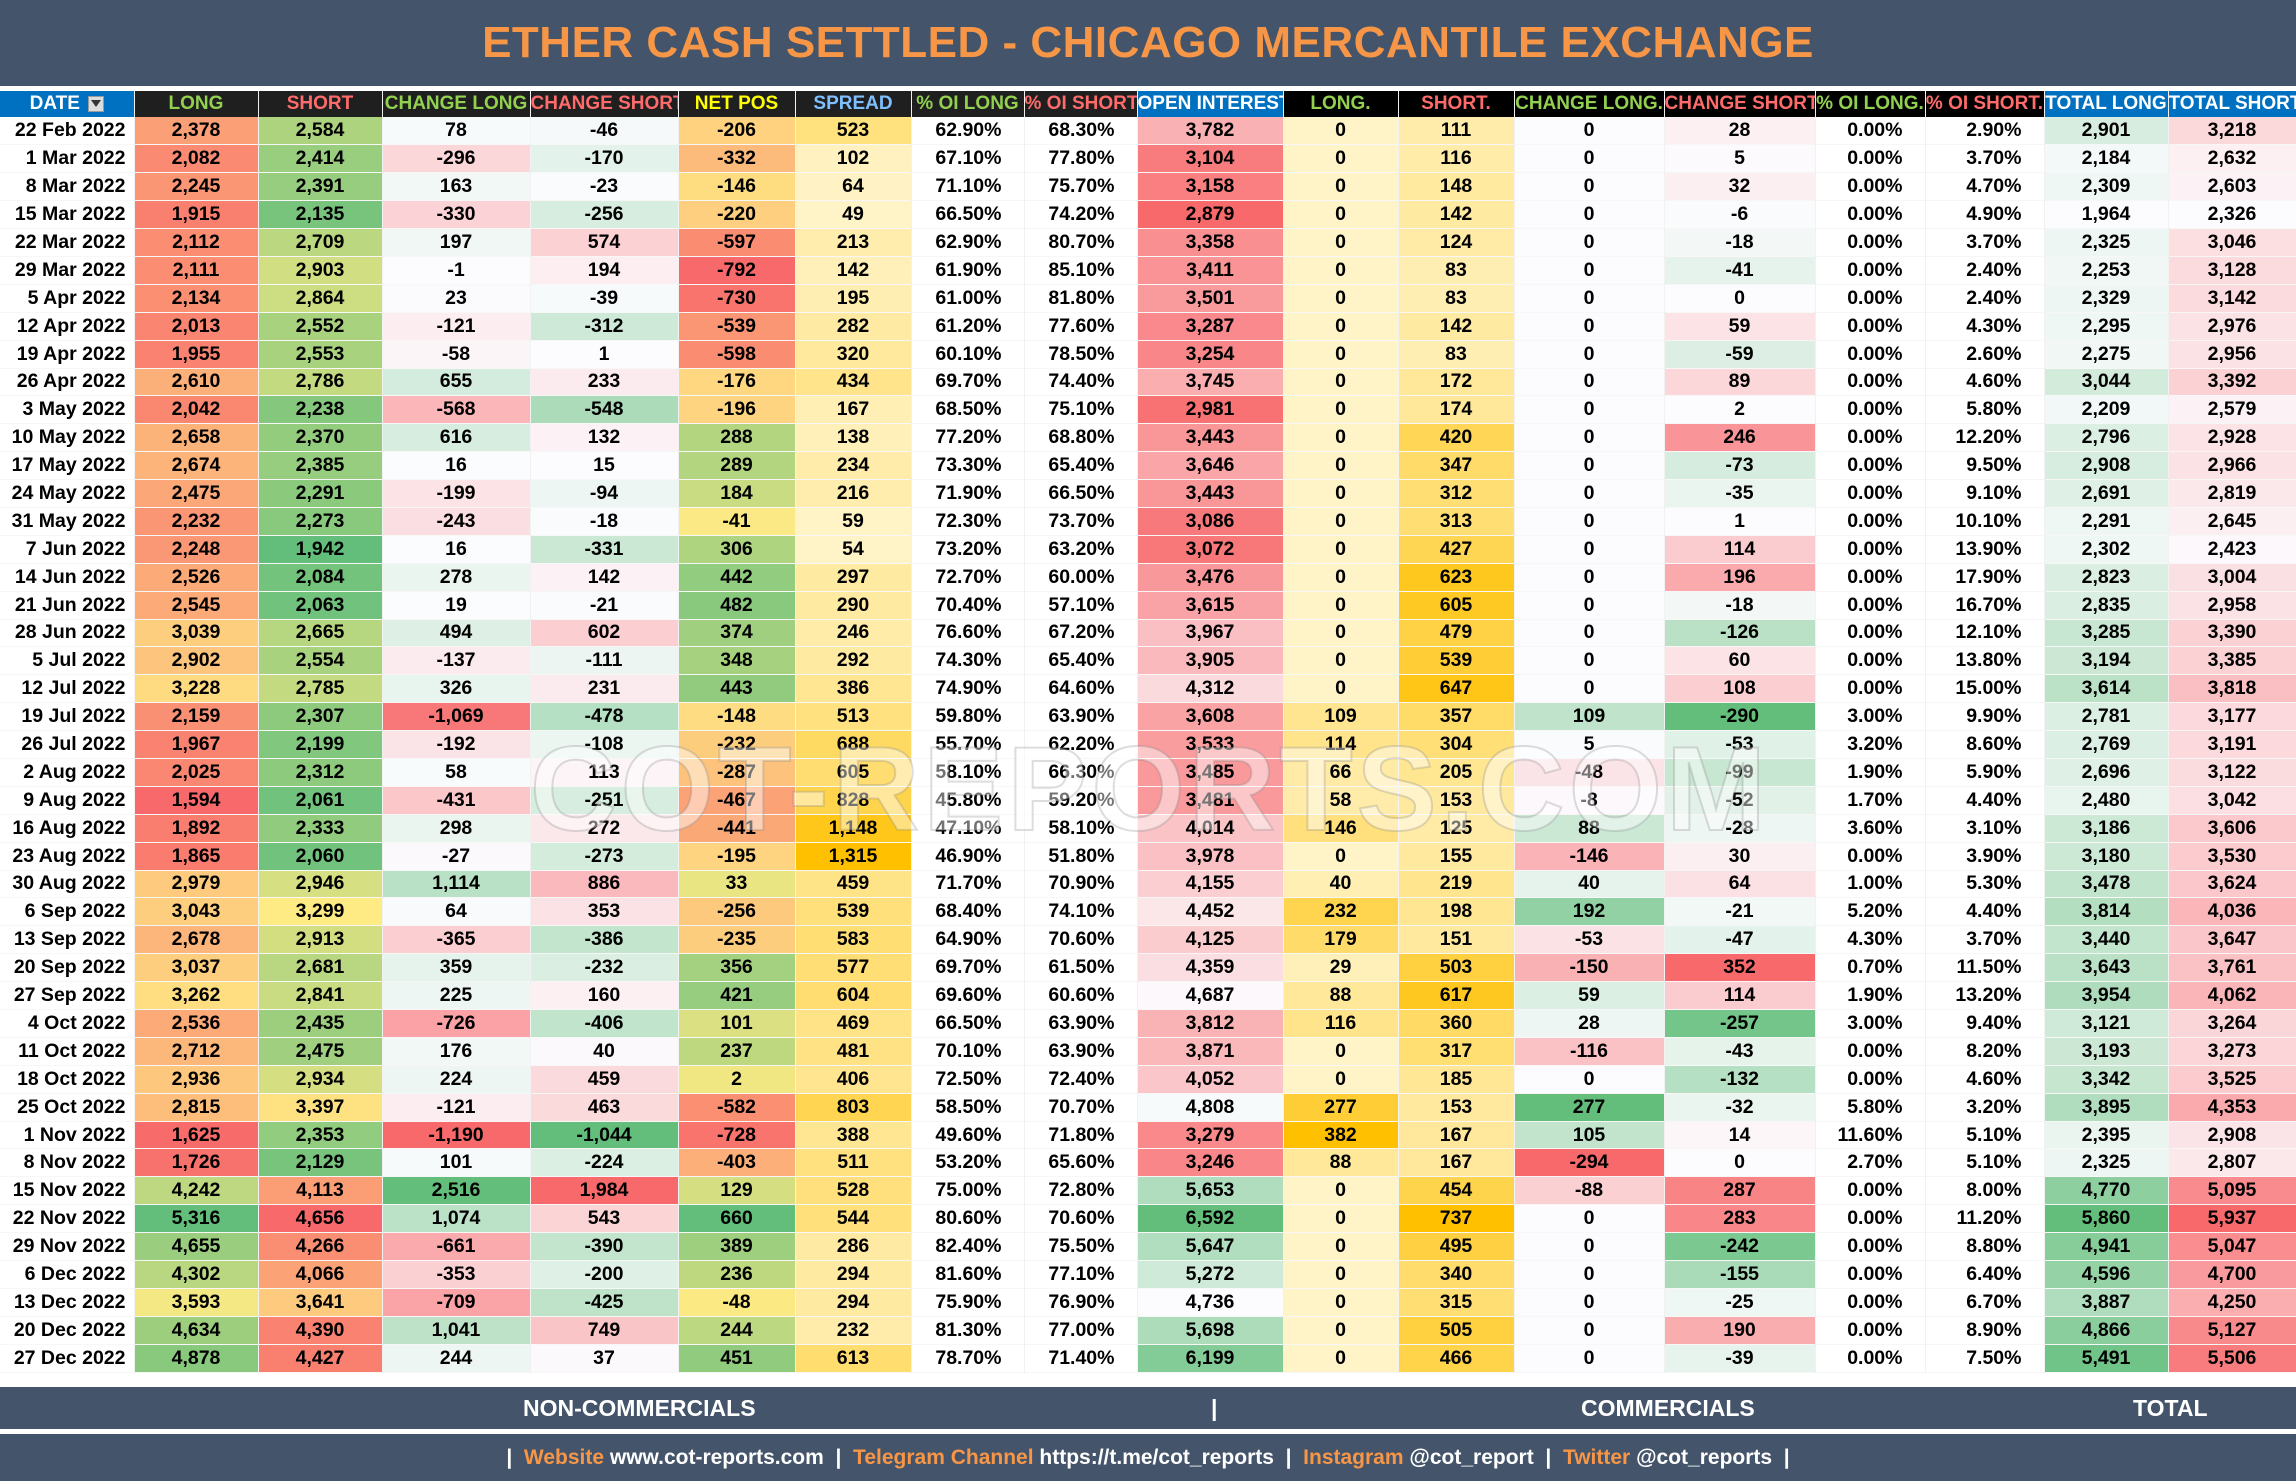 This screenshot has width=2296, height=1481. I want to click on telegram-link: https://t.me/cot_reports, so click(1156, 1457).